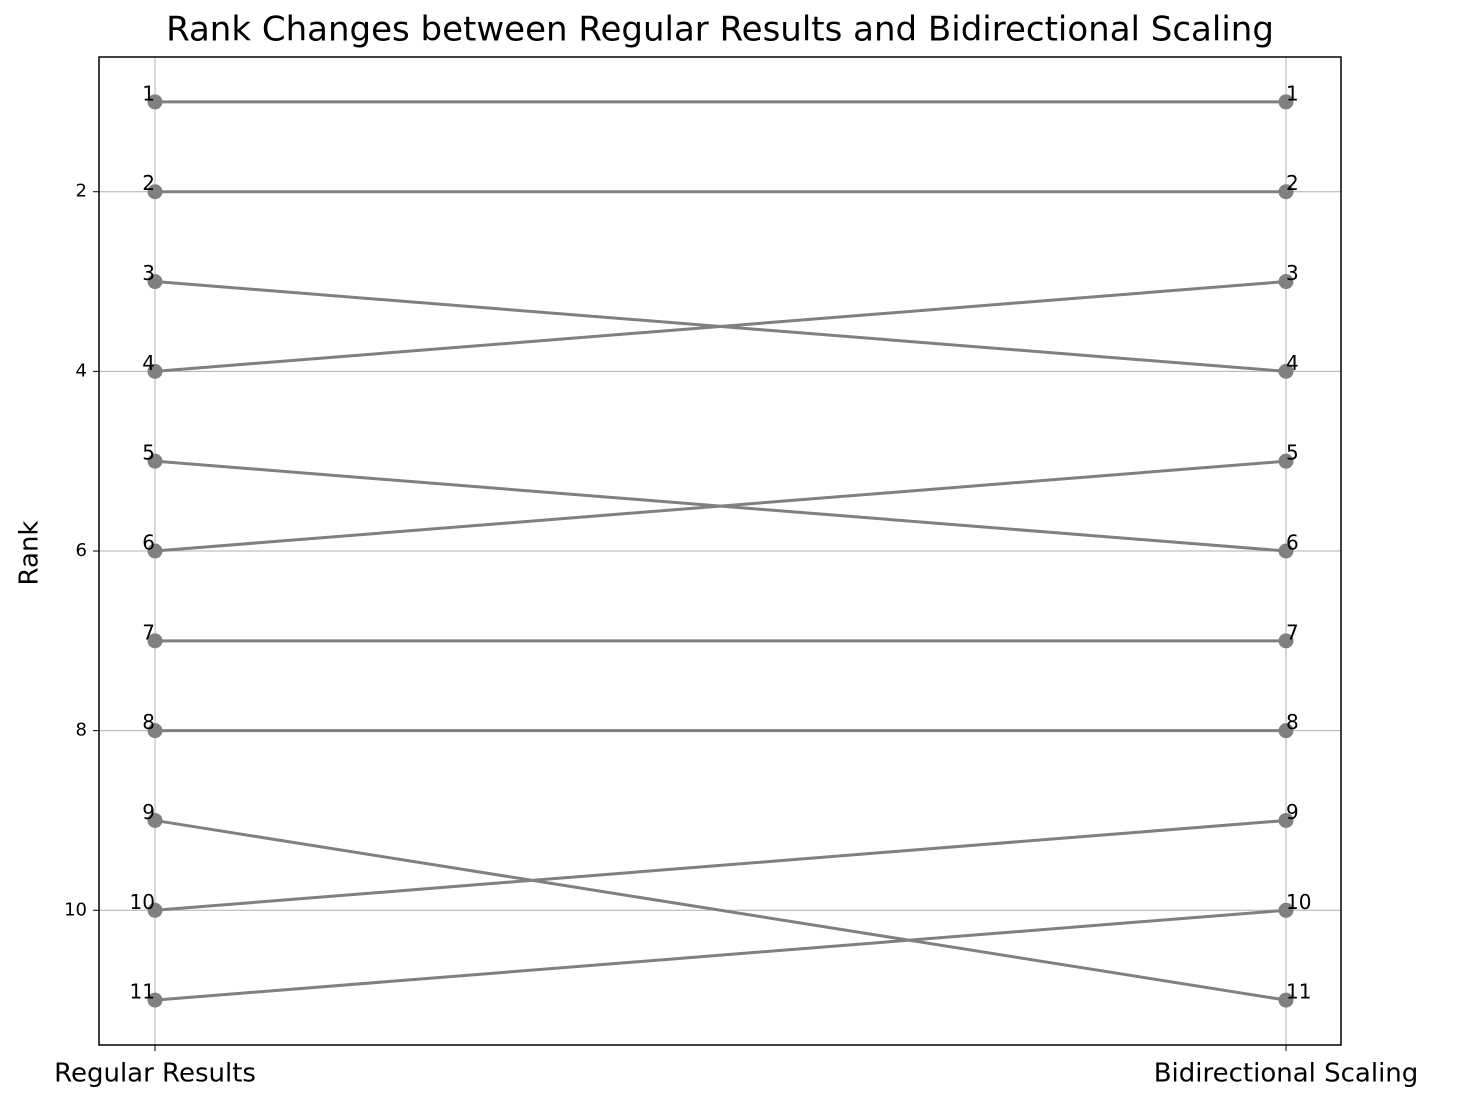 The height and width of the screenshot is (1107, 1460). I want to click on y-tick-label: 2, so click(81, 191).